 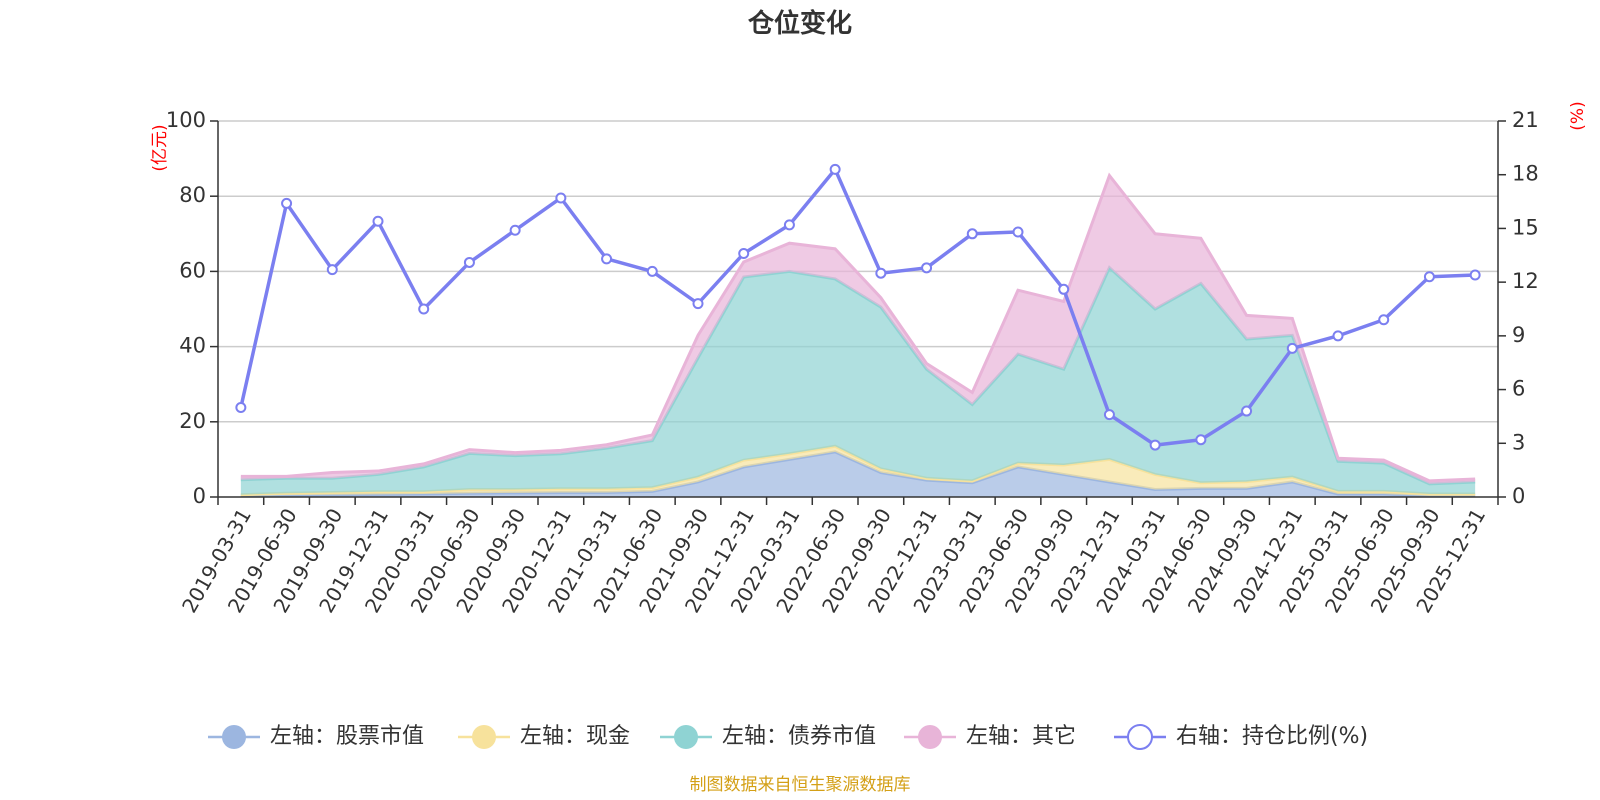 What do you see at coordinates (799, 23) in the screenshot?
I see `chart-title: 仓位变化` at bounding box center [799, 23].